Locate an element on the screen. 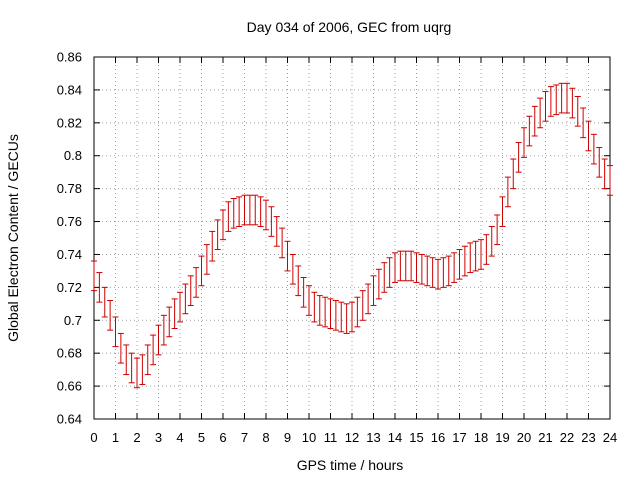 The height and width of the screenshot is (480, 640). y-tick-label: 0.7 is located at coordinates (73, 320).